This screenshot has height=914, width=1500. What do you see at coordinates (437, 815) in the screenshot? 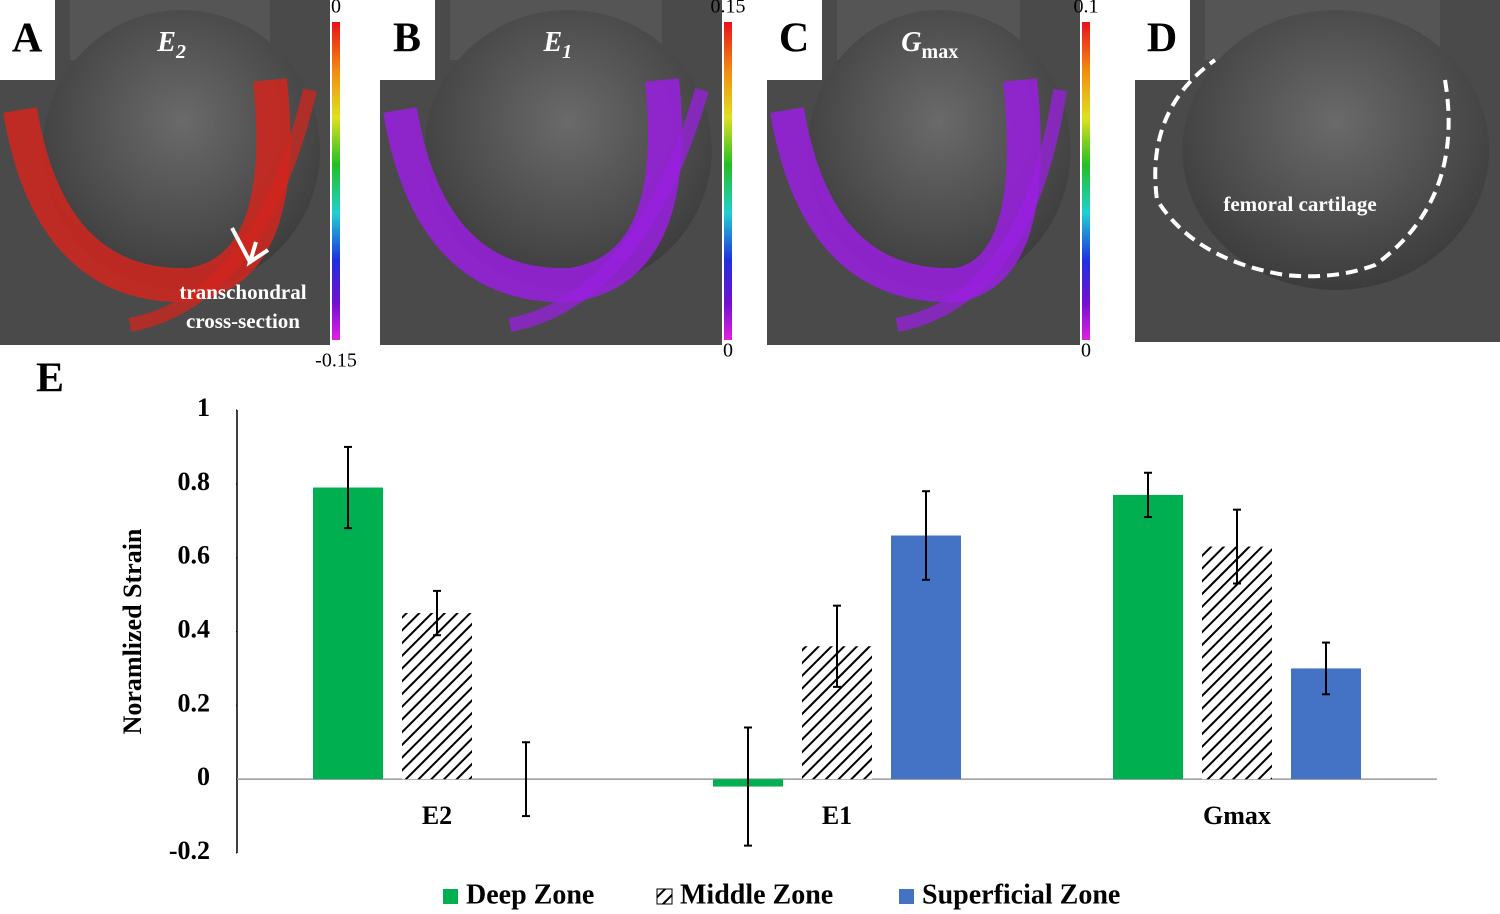
I see `x-tick-label: E2` at bounding box center [437, 815].